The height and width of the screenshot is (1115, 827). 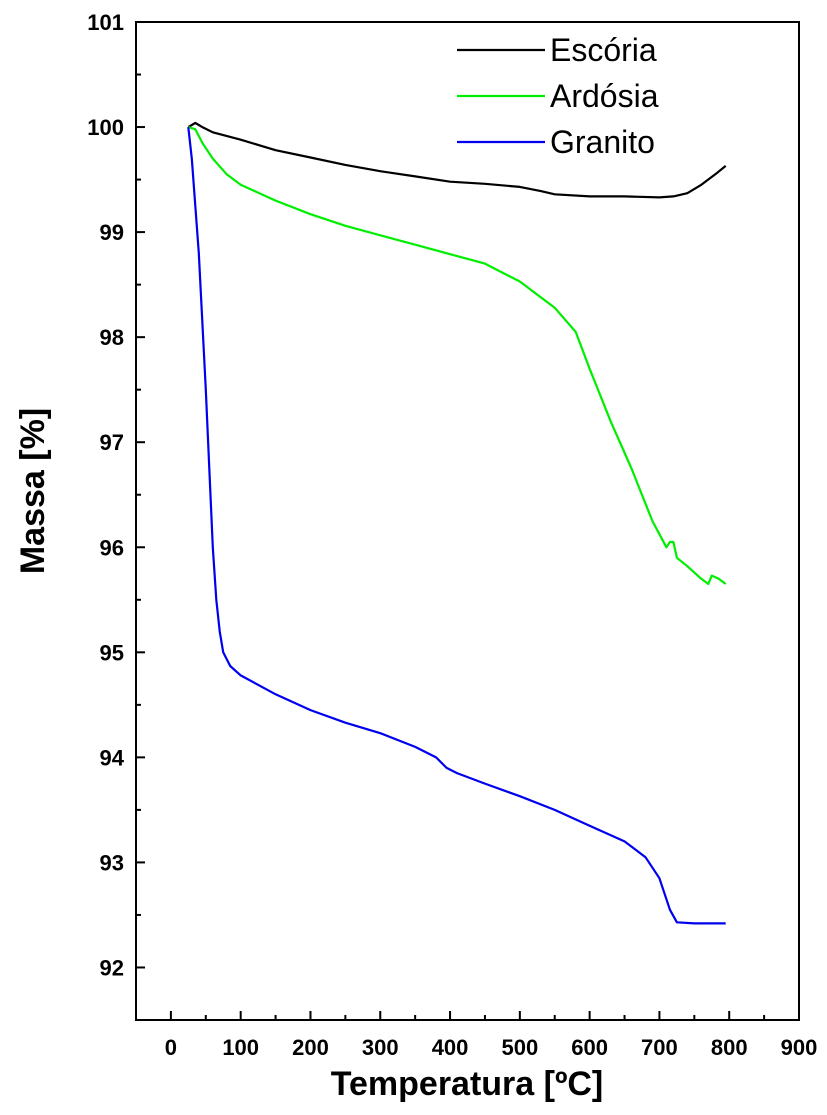 What do you see at coordinates (112, 337) in the screenshot?
I see `y-tick-label: 98` at bounding box center [112, 337].